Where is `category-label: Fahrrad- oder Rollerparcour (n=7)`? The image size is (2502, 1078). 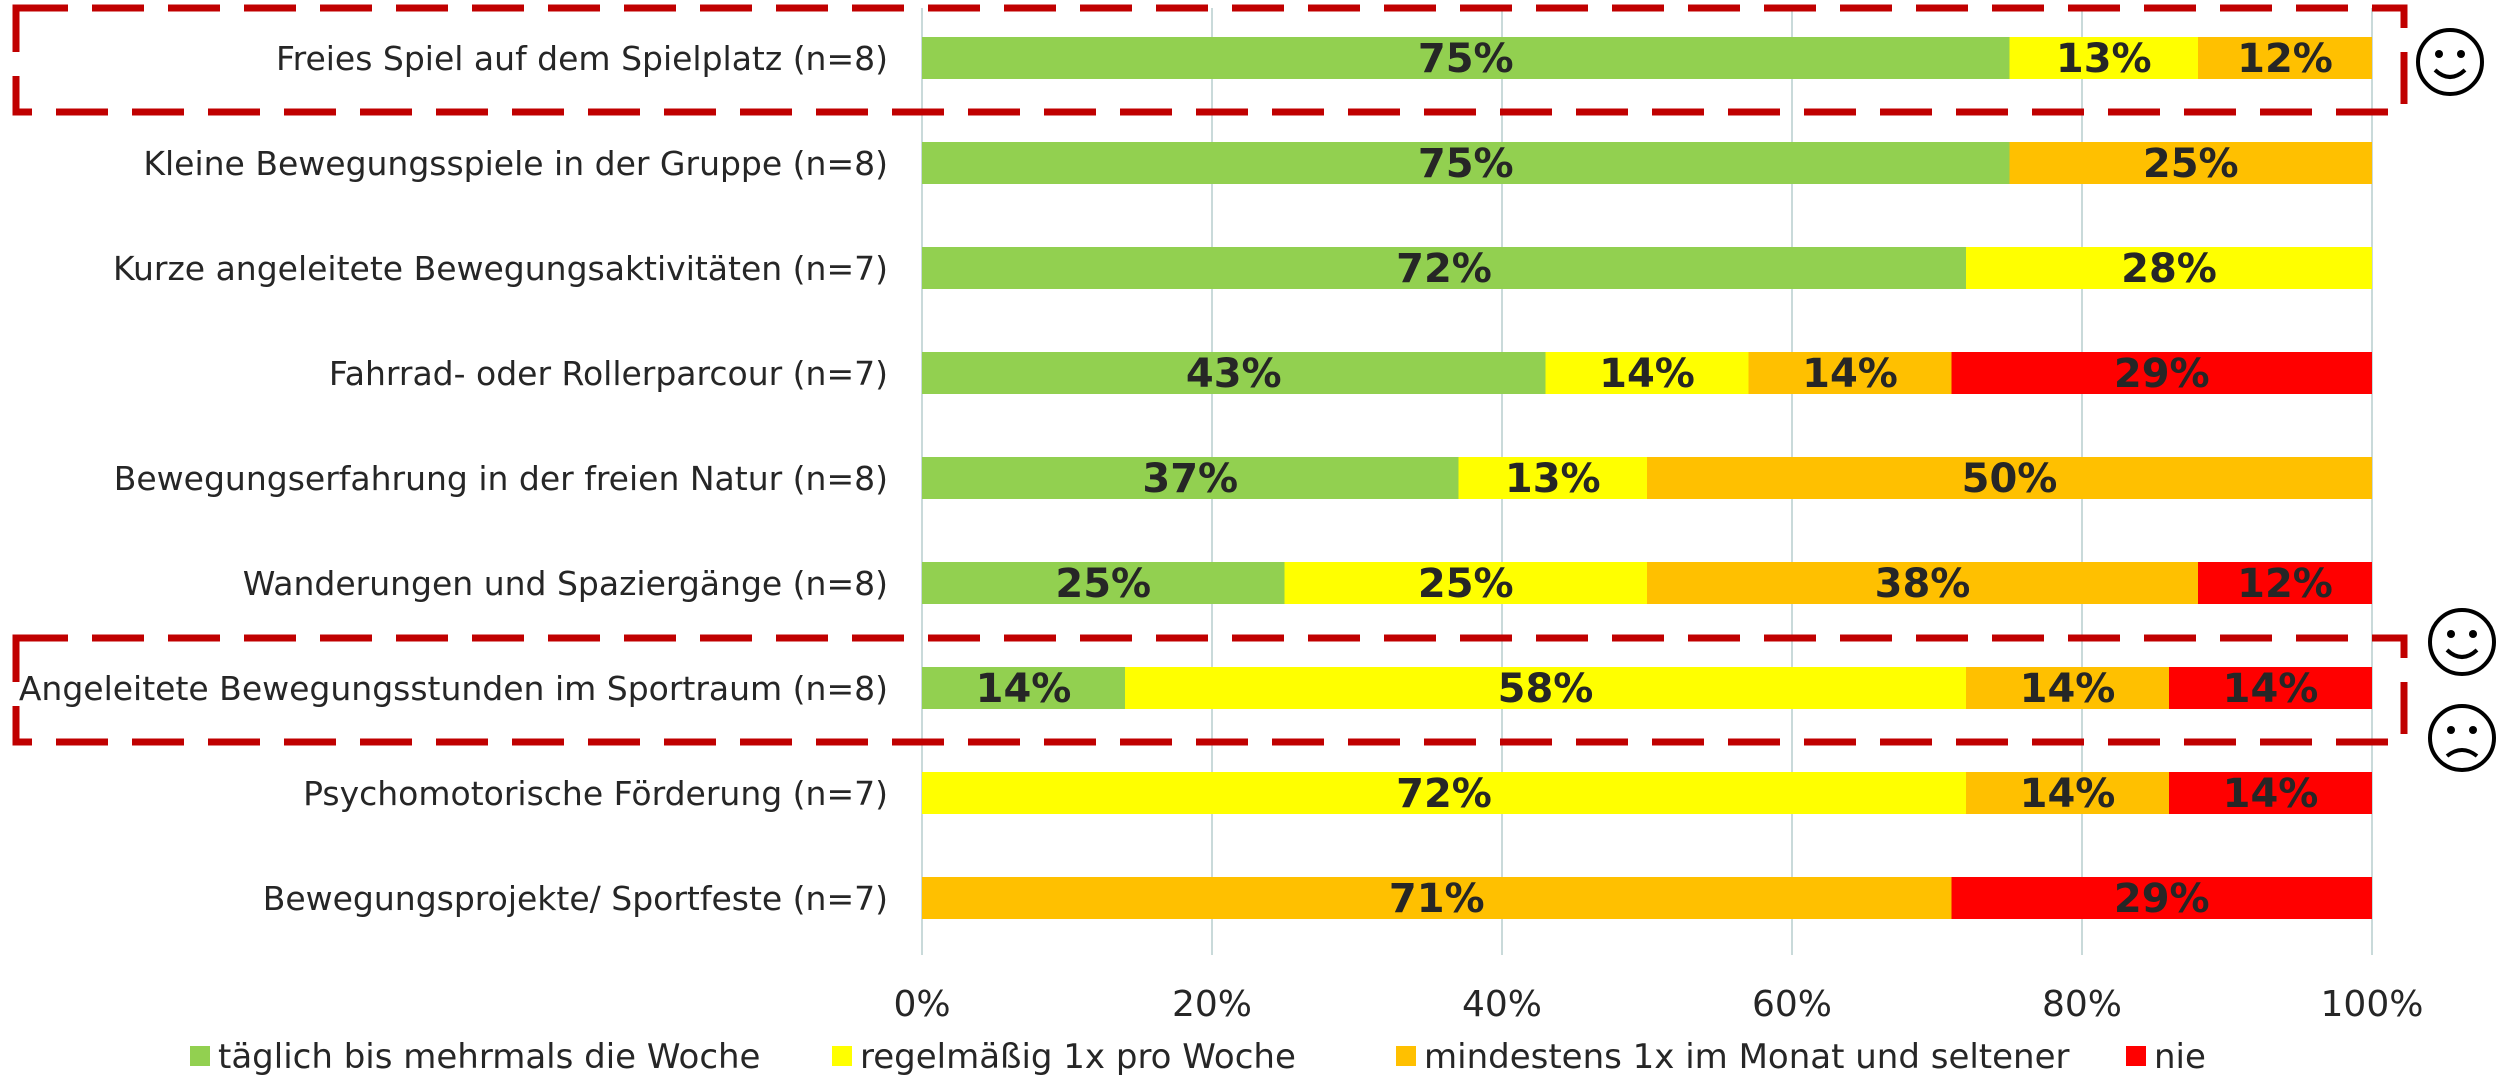
category-label: Fahrrad- oder Rollerparcour (n=7) is located at coordinates (608, 373).